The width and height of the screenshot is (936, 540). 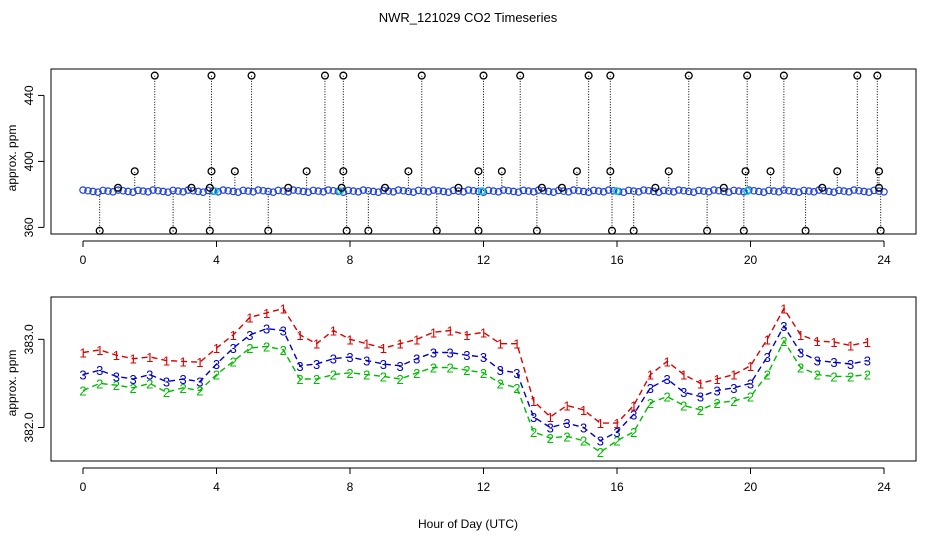 I want to click on top-y-axis: 360 400 440, so click(x=33, y=161).